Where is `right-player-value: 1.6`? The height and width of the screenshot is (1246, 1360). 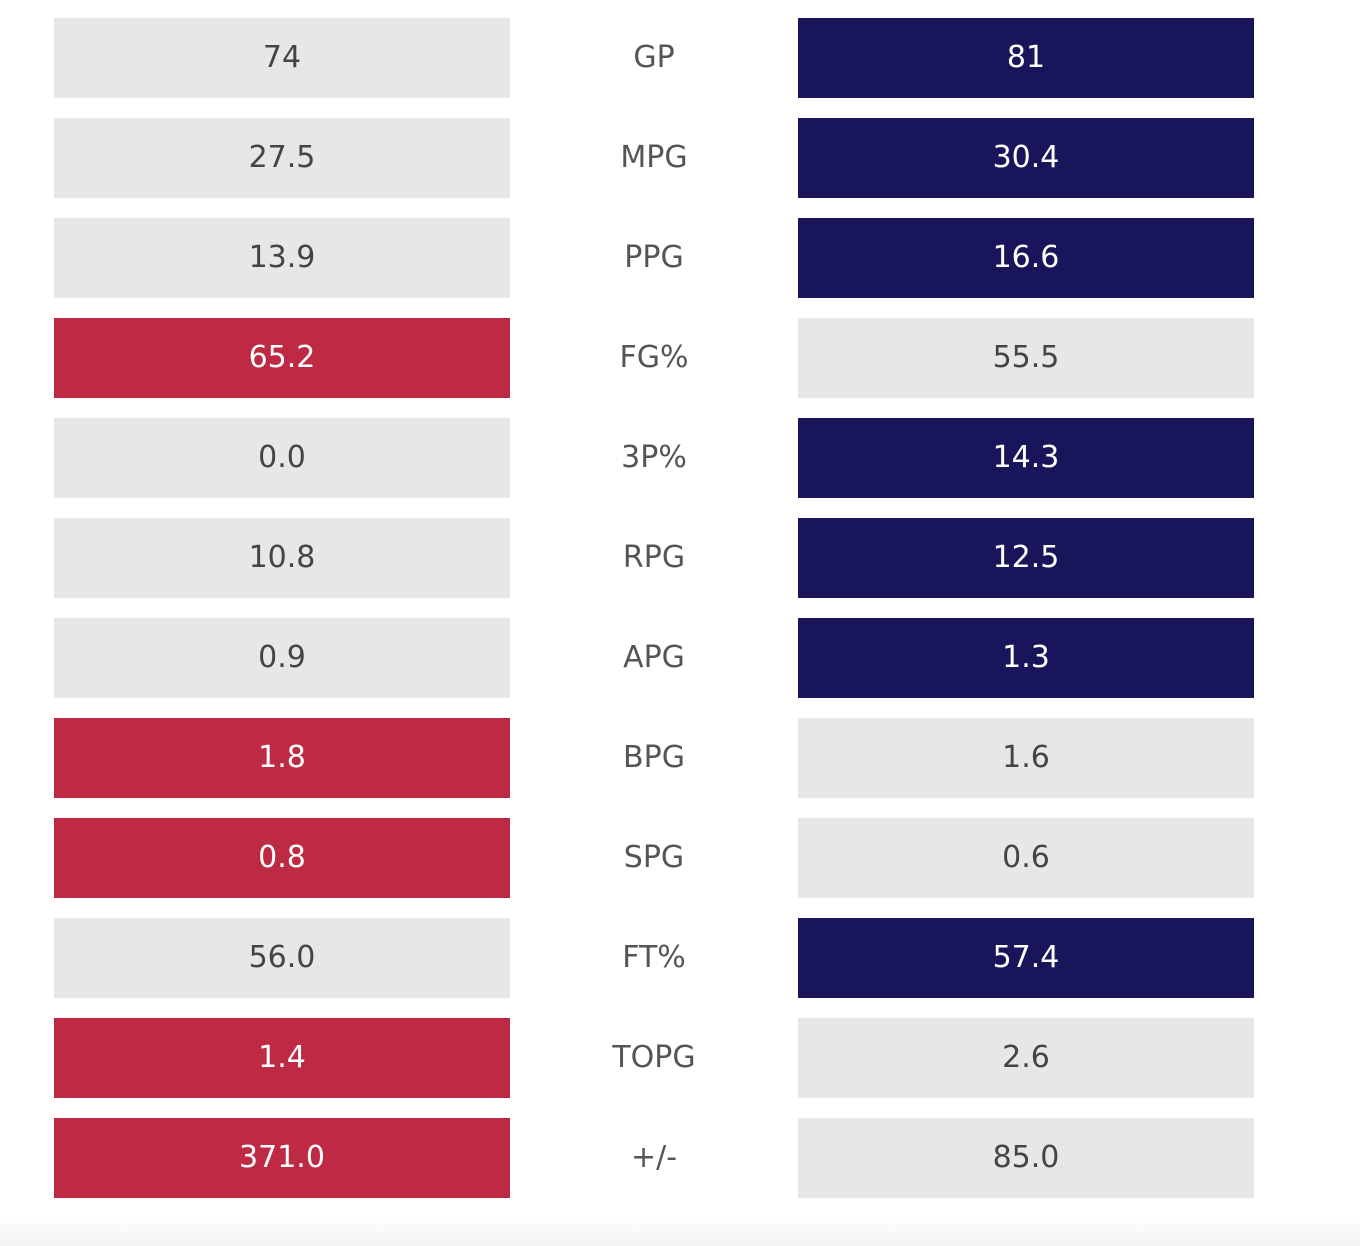
right-player-value: 1.6 is located at coordinates (1026, 758).